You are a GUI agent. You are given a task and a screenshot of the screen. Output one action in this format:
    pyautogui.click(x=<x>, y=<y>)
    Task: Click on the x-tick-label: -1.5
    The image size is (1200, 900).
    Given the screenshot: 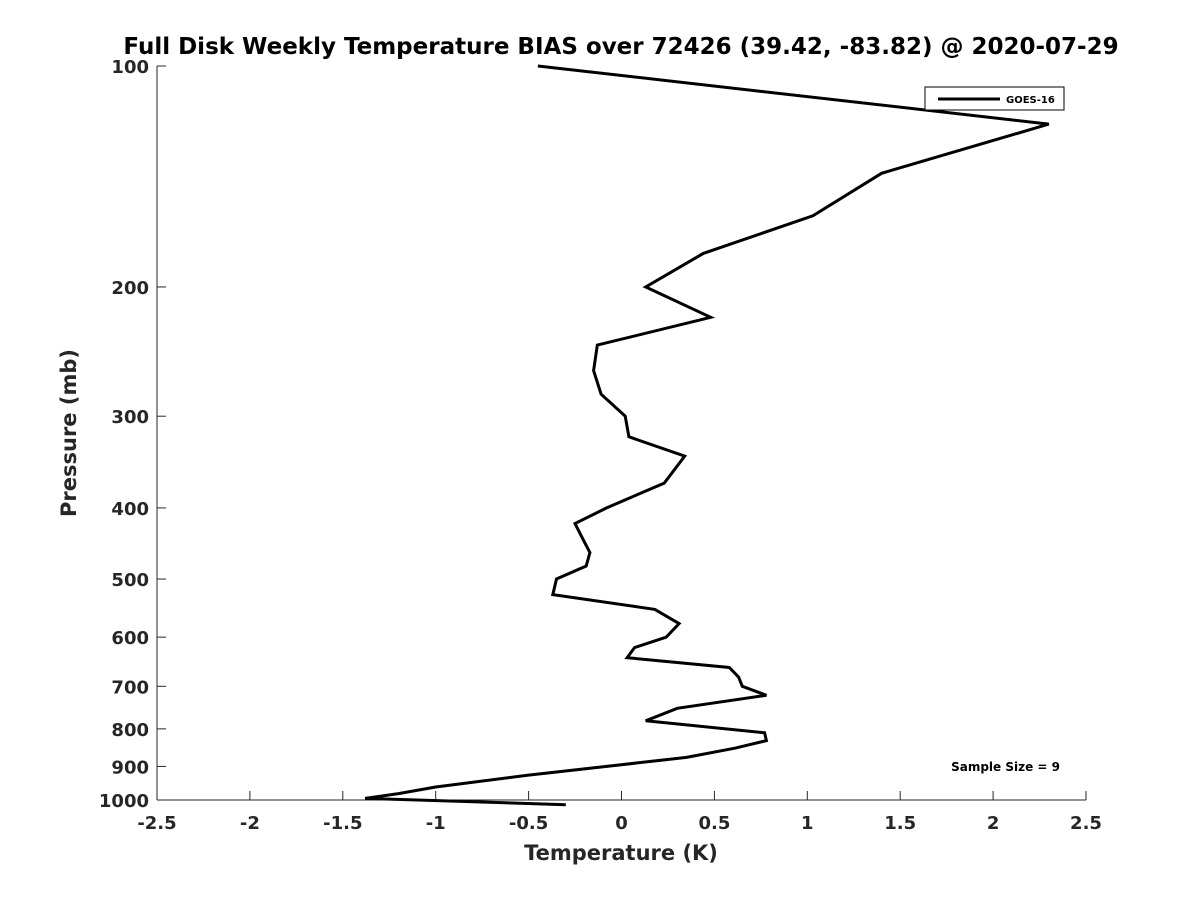 What is the action you would take?
    pyautogui.click(x=342, y=823)
    